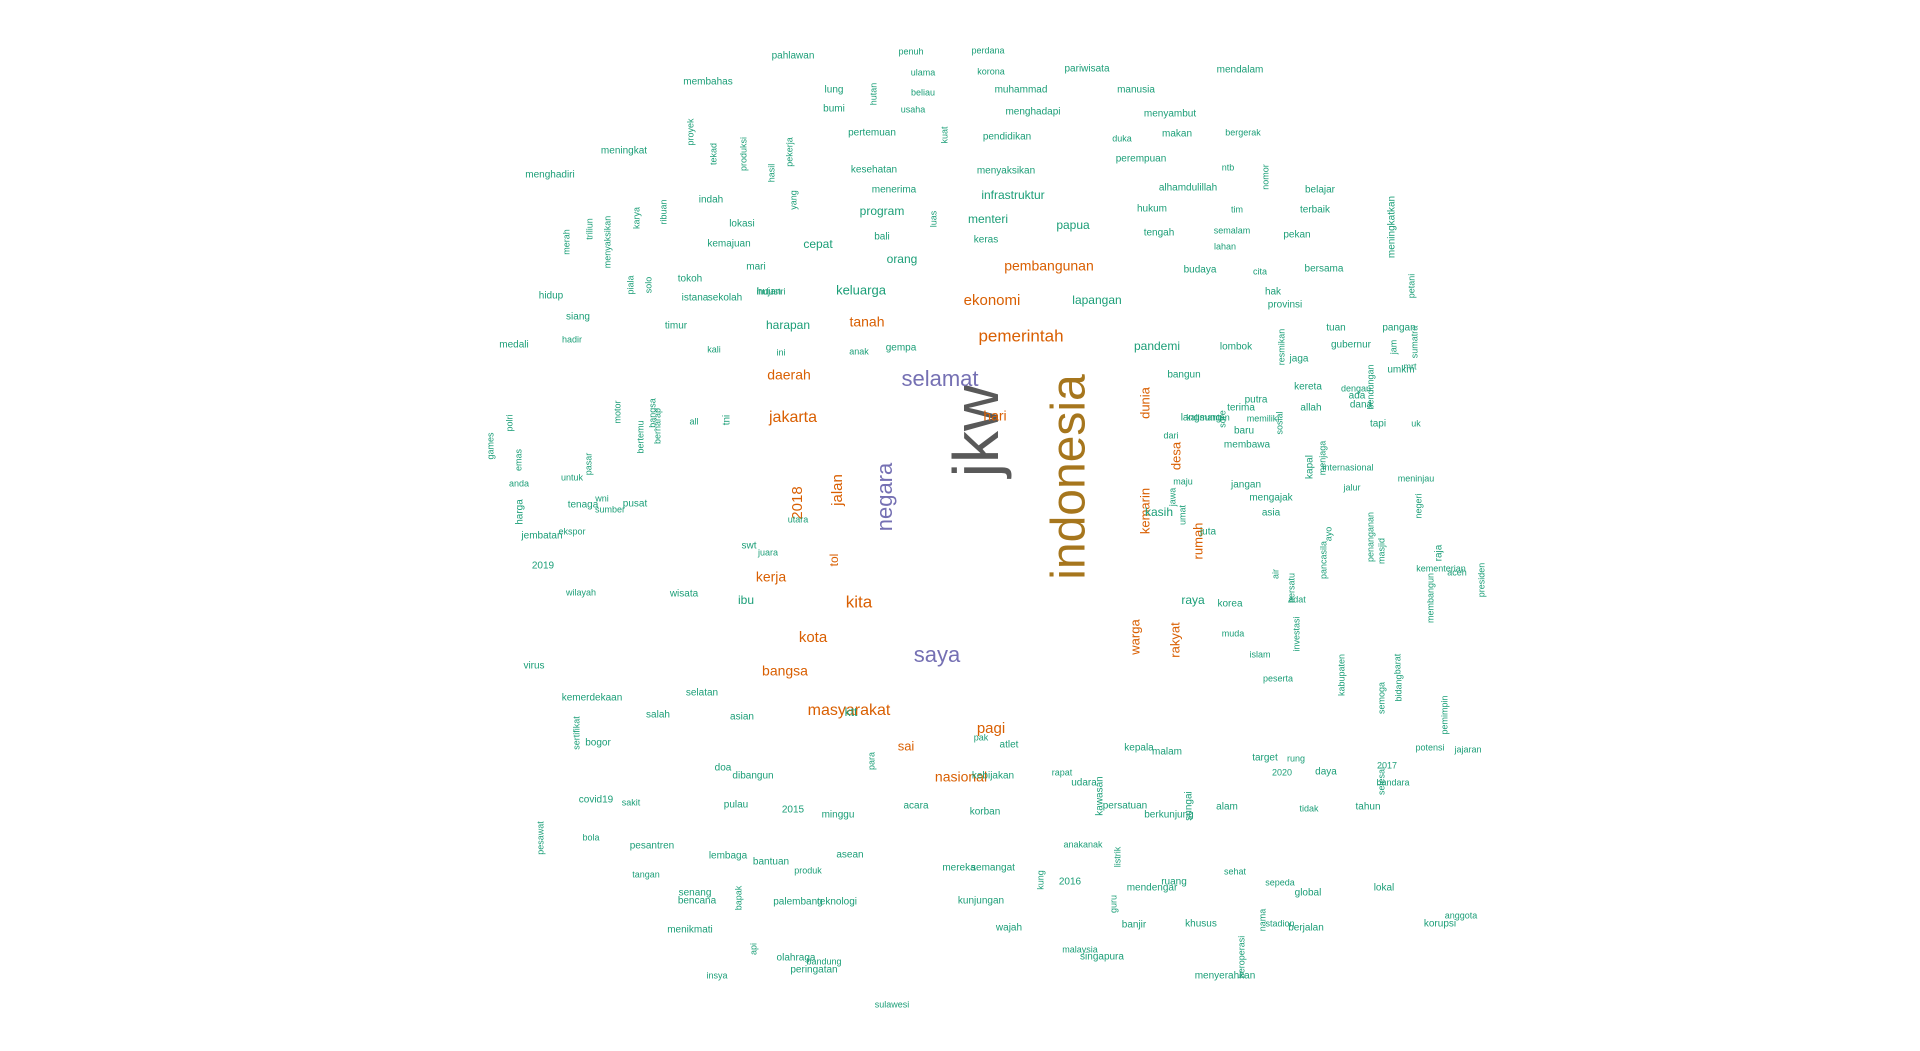  What do you see at coordinates (1275, 574) in the screenshot?
I see `cloud-word: air` at bounding box center [1275, 574].